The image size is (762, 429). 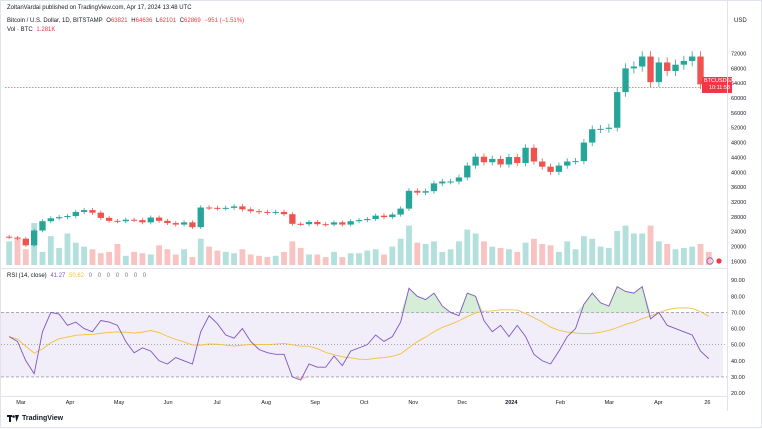 I want to click on high-value: 64636, so click(x=144, y=21).